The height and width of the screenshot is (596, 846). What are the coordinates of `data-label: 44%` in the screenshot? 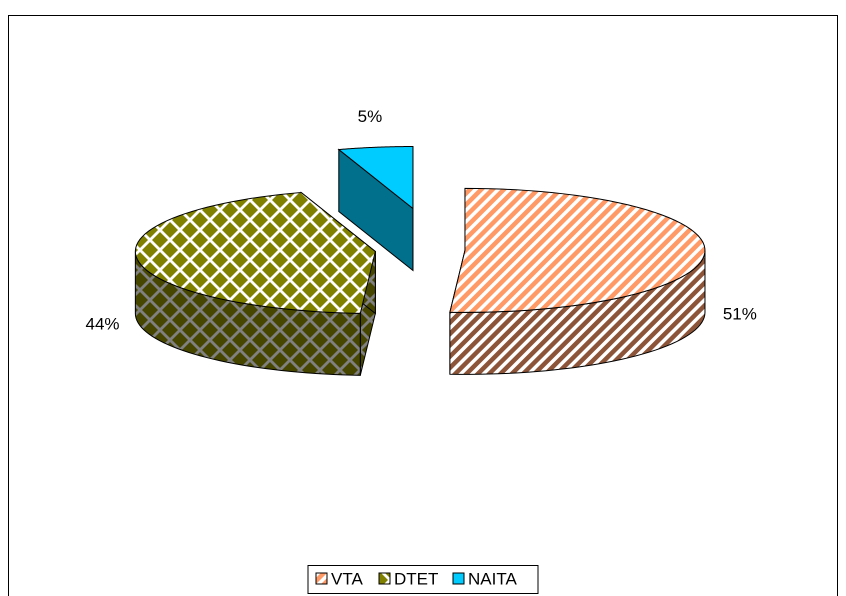 It's located at (103, 323).